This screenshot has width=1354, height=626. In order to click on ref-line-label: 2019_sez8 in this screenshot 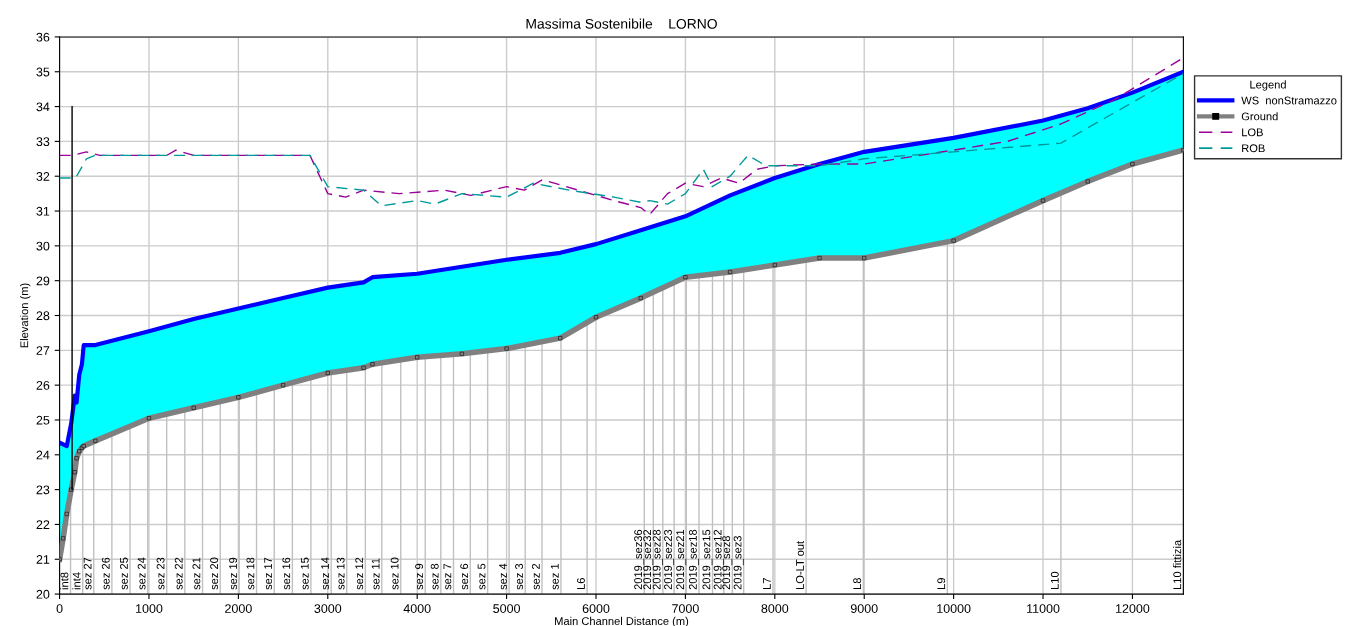, I will do `click(727, 563)`.